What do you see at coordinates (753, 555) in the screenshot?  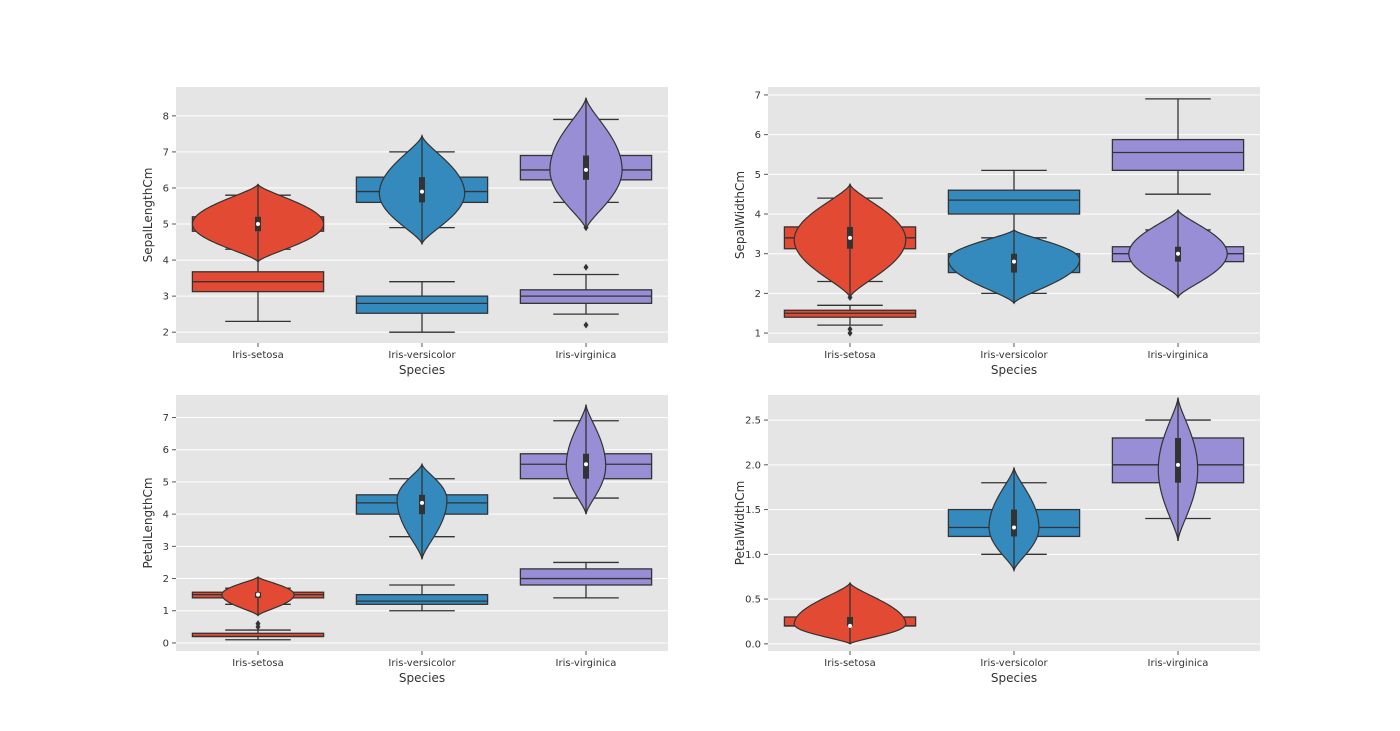 I see `y-tick-label: 1.0` at bounding box center [753, 555].